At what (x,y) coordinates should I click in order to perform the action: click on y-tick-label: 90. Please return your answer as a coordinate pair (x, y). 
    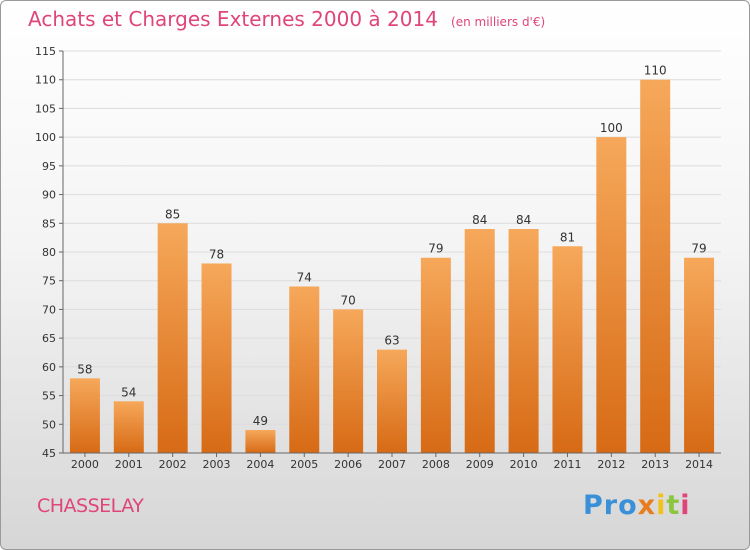
    Looking at the image, I should click on (49, 195).